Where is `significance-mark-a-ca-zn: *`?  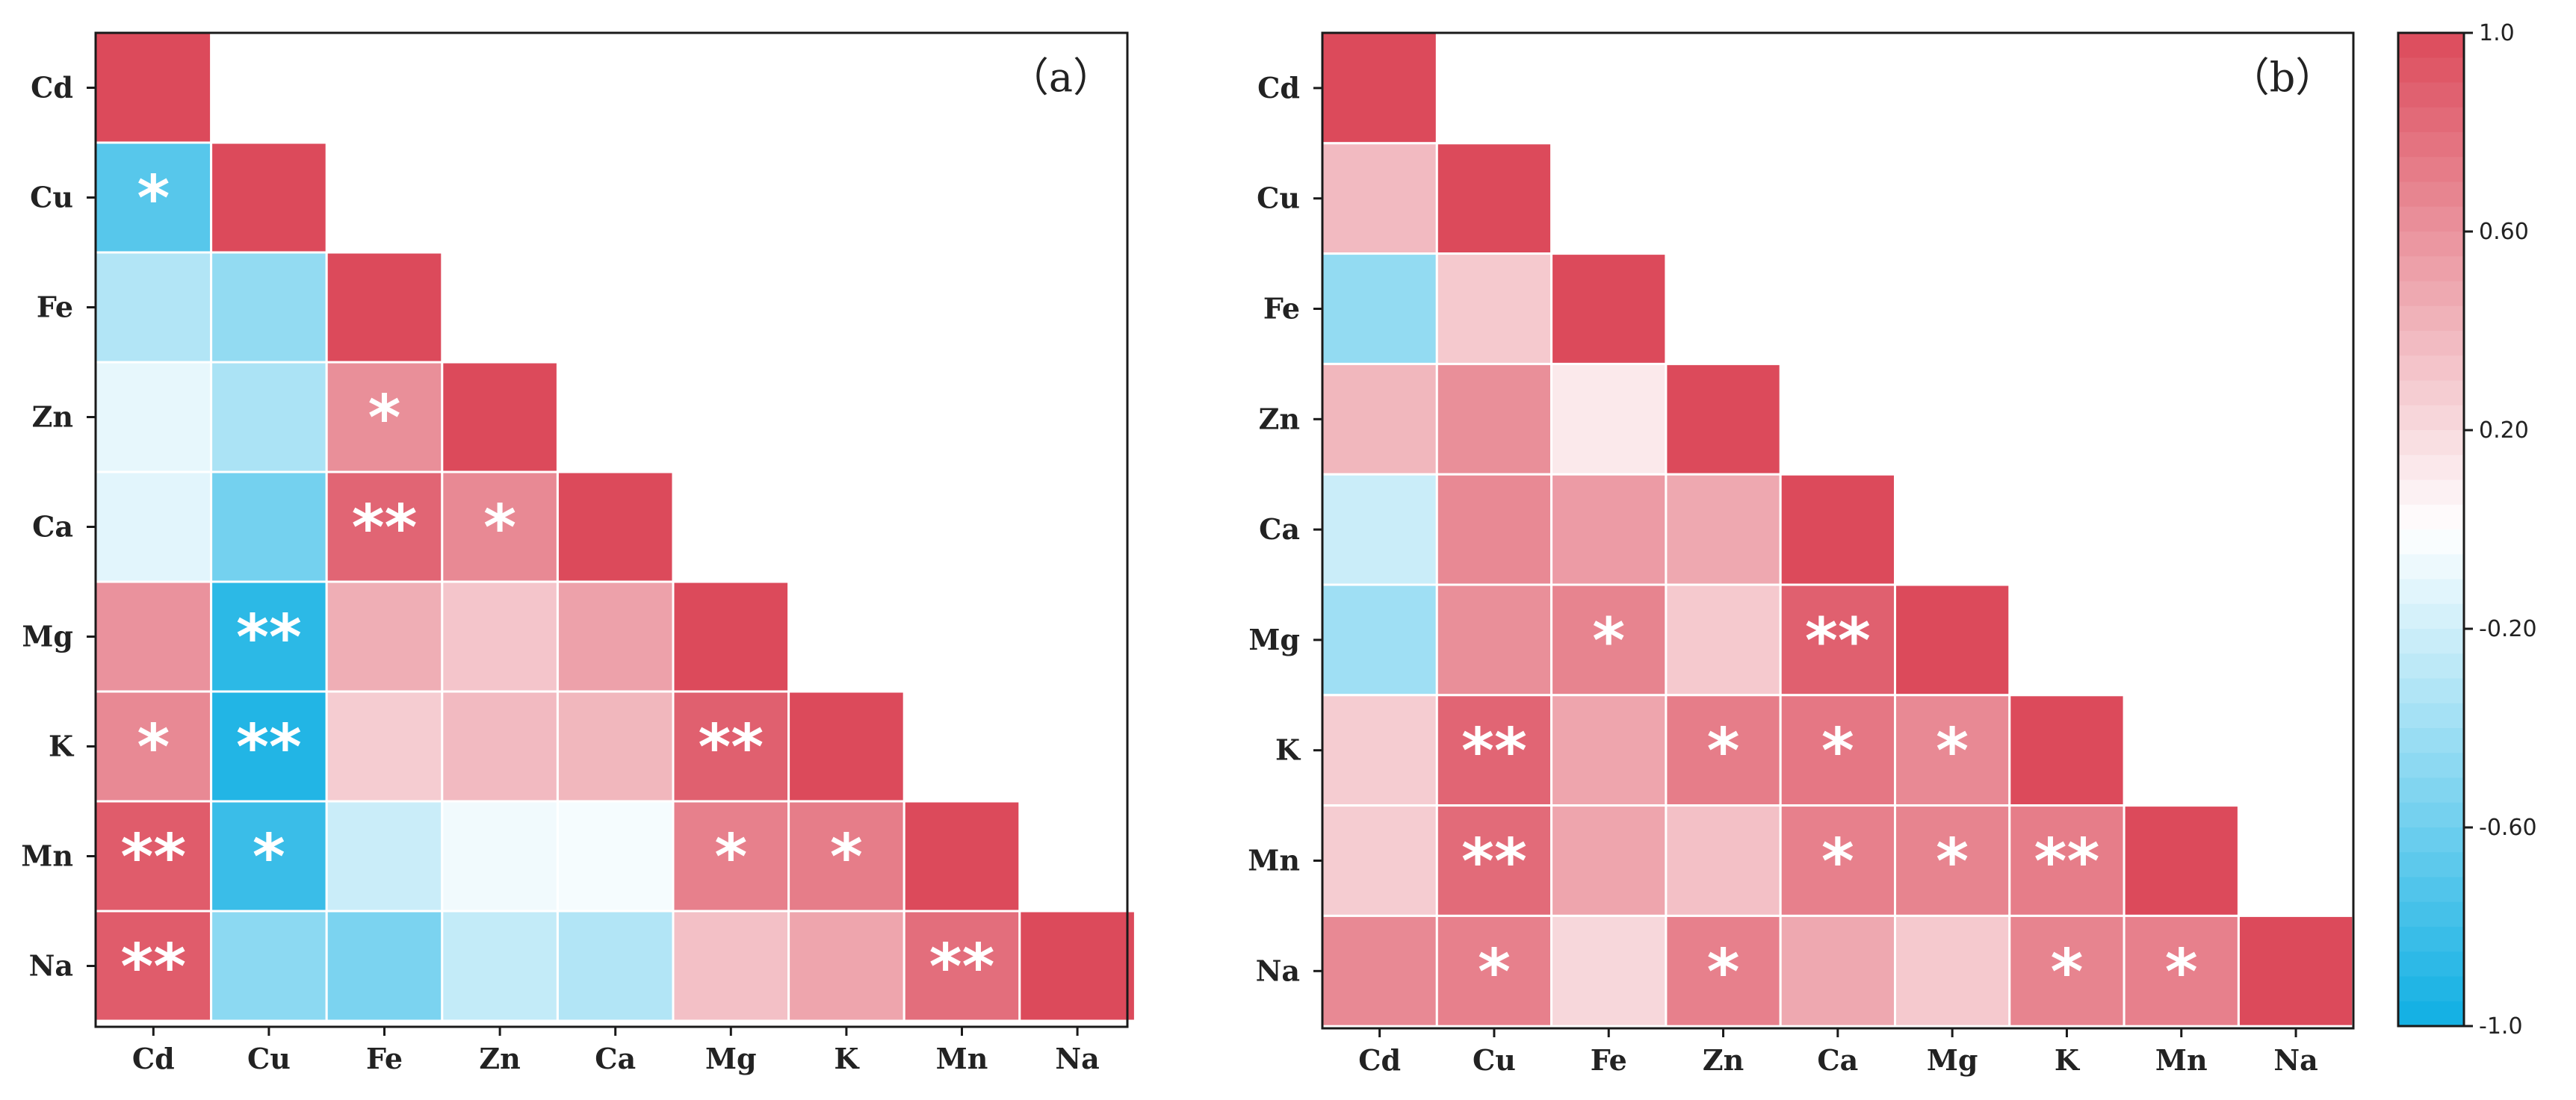 significance-mark-a-ca-zn: * is located at coordinates (499, 528).